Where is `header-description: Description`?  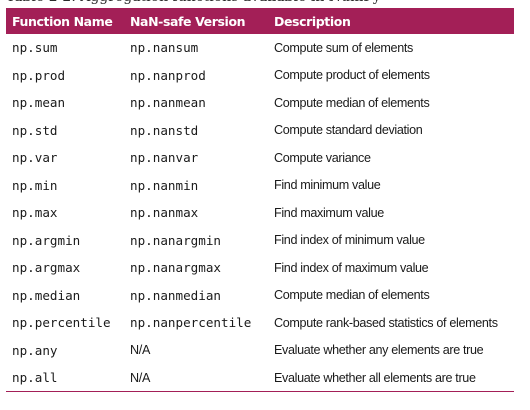 header-description: Description is located at coordinates (312, 21).